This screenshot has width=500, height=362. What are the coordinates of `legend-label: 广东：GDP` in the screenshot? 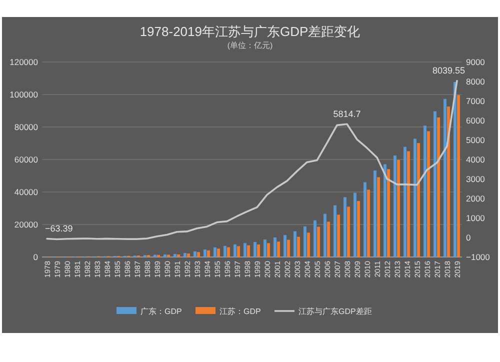 It's located at (161, 311).